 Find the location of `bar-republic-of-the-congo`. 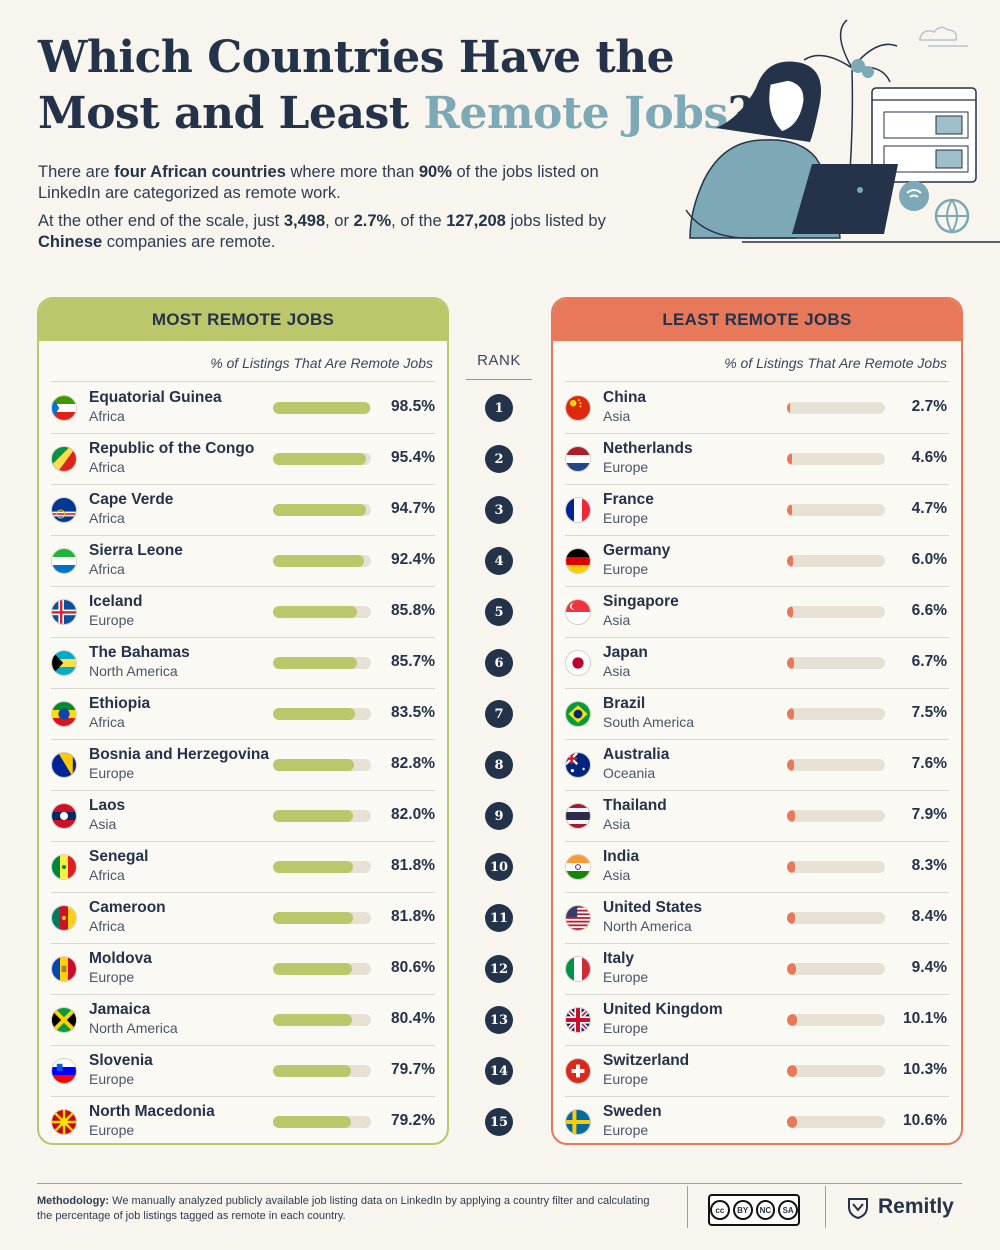

bar-republic-of-the-congo is located at coordinates (320, 459).